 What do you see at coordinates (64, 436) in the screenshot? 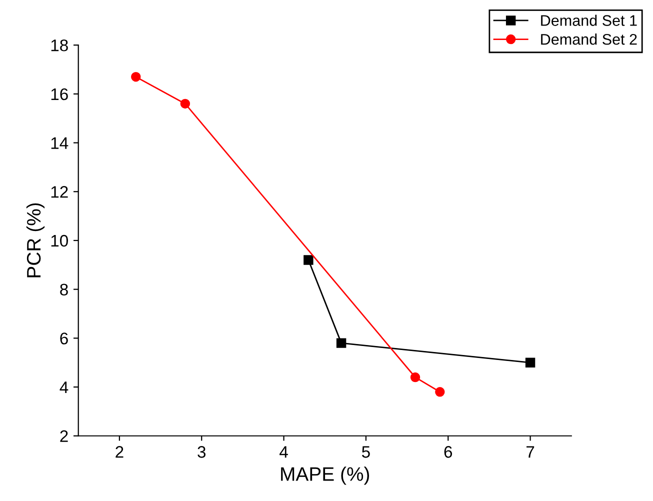
I see `y-tick-label: 2` at bounding box center [64, 436].